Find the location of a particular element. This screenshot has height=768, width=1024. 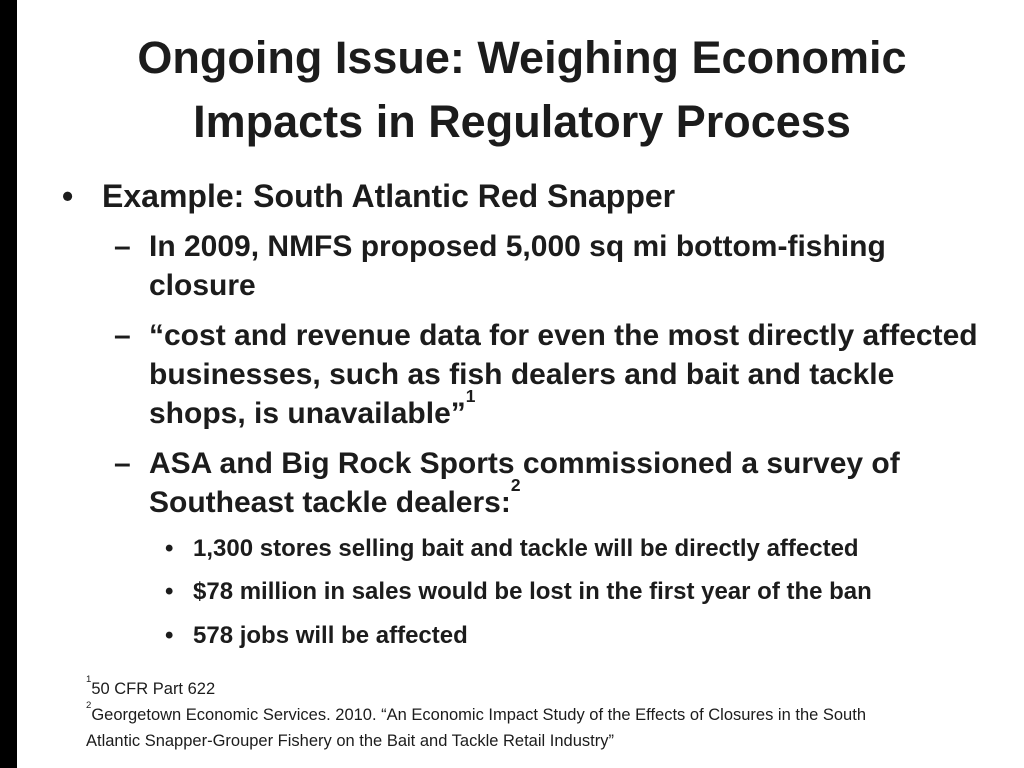

footnote-2-number: 2 is located at coordinates (89, 706).